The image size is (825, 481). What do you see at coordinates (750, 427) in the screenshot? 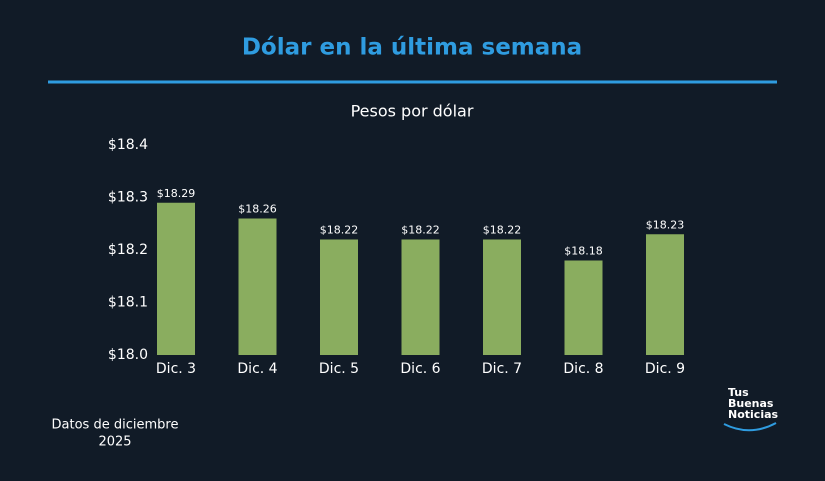
I see `logo-arc` at bounding box center [750, 427].